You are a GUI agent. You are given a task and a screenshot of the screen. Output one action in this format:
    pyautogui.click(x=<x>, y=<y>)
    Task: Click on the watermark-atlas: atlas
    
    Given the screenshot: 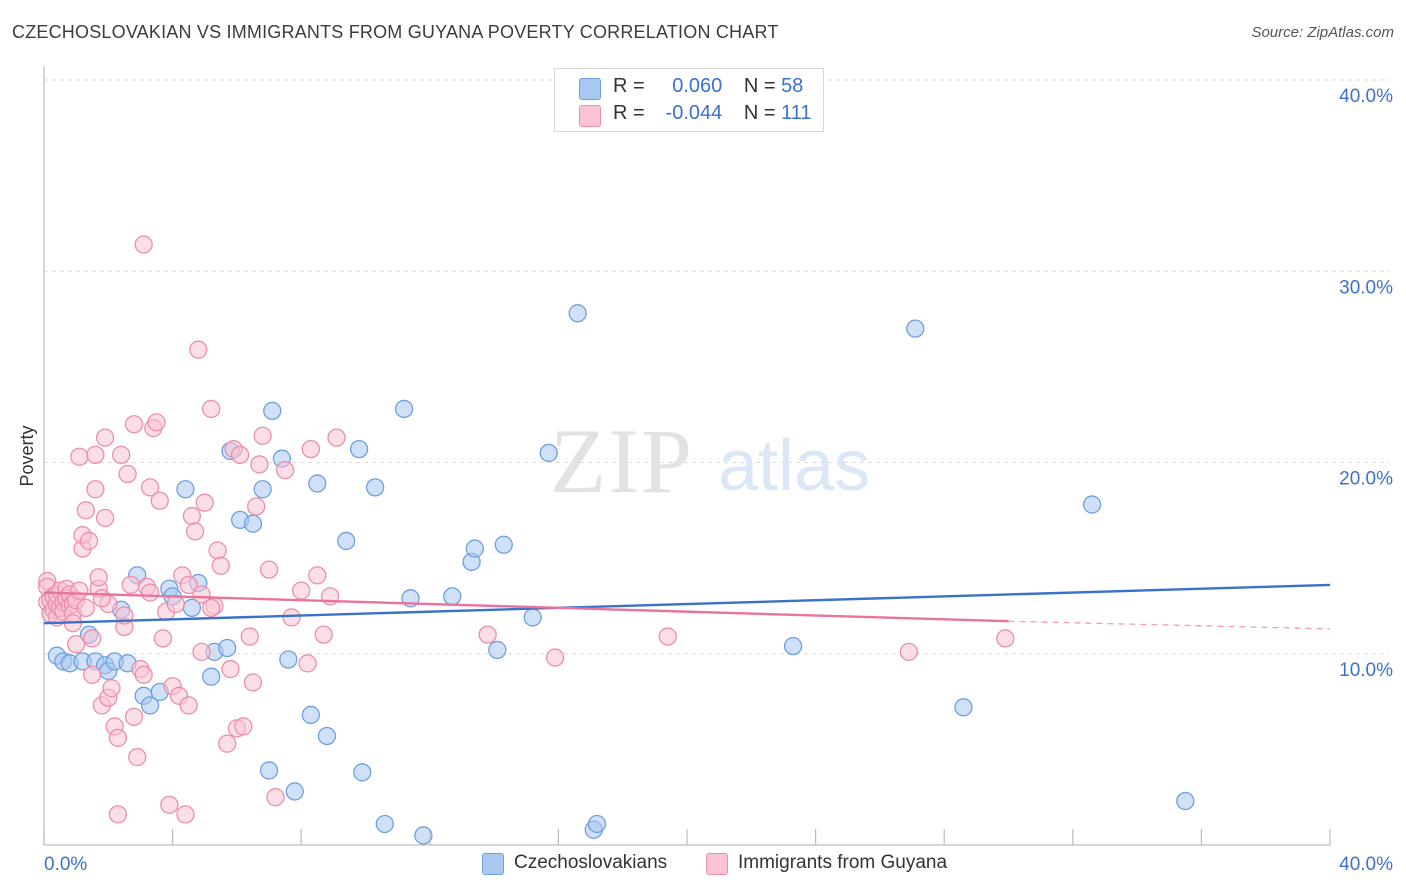 What is the action you would take?
    pyautogui.click(x=794, y=466)
    